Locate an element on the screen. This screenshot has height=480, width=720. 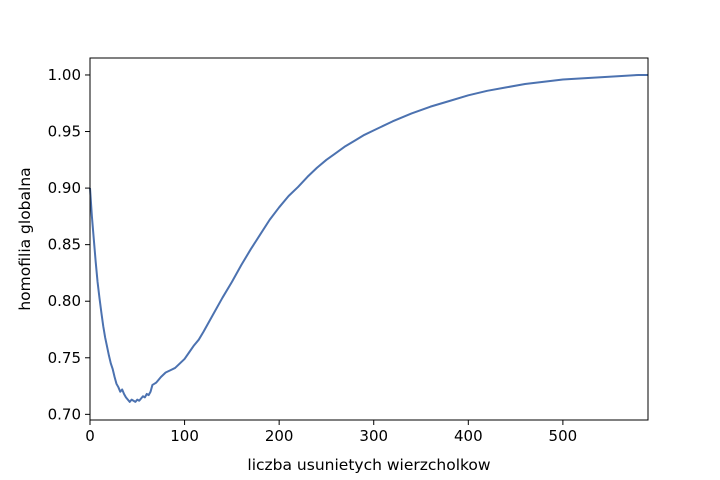
y-axis-label: homofilia globalna is located at coordinates (25, 238).